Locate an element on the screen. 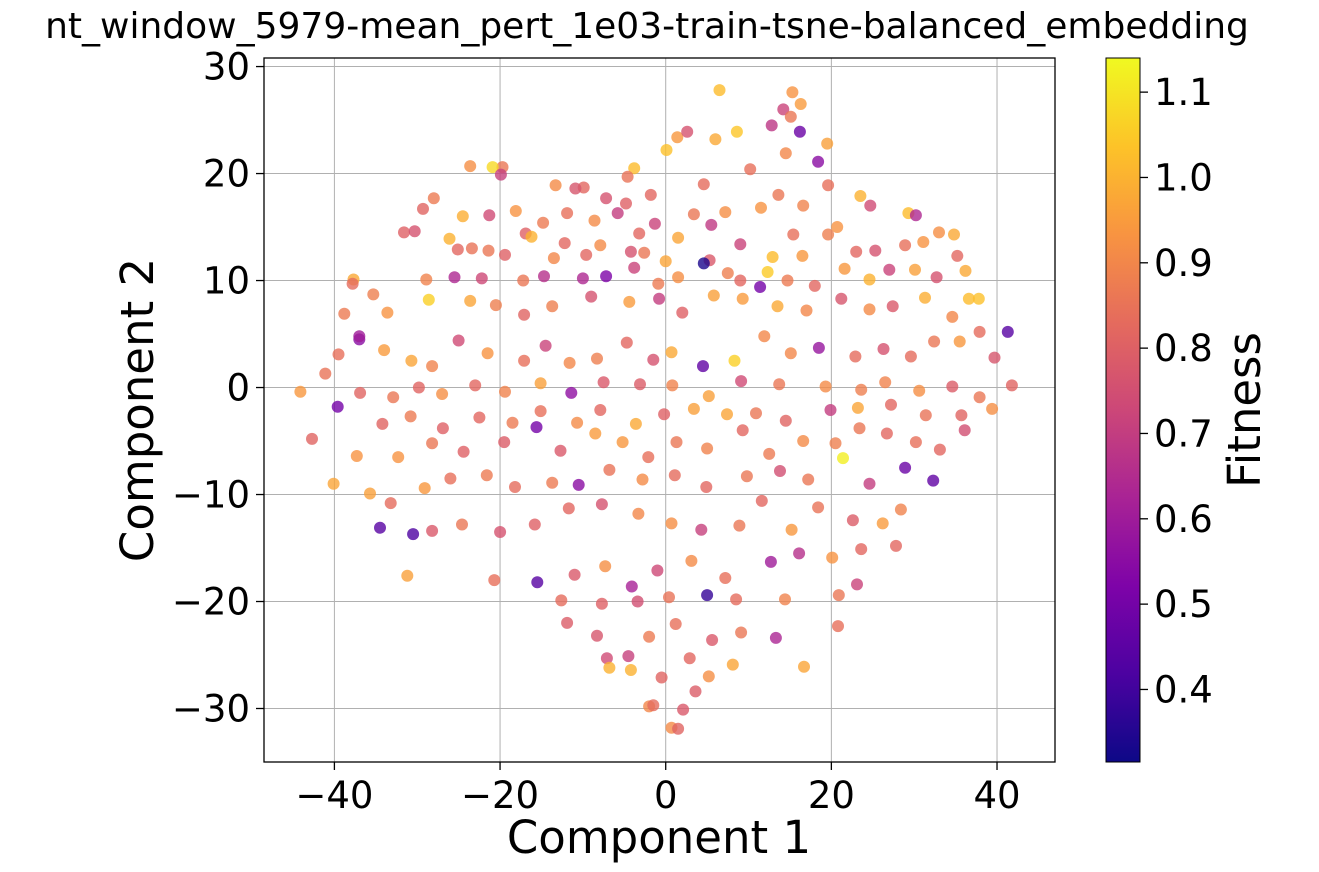  colorbar-tick-label: 1.0 is located at coordinates (1183, 177).